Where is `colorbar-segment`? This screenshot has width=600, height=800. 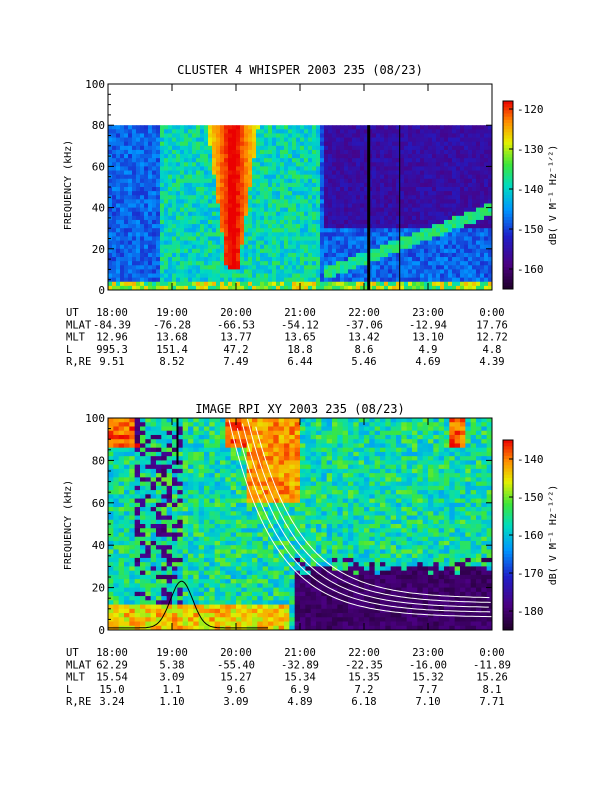 colorbar-segment is located at coordinates (508, 121).